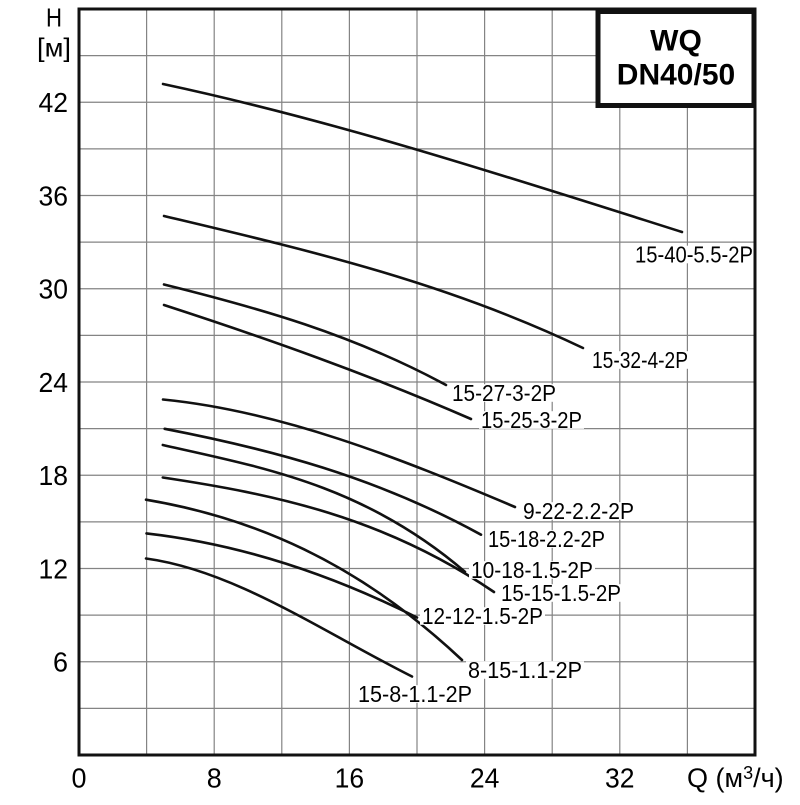 This screenshot has width=800, height=805. What do you see at coordinates (214, 778) in the screenshot?
I see `svg-text: 8` at bounding box center [214, 778].